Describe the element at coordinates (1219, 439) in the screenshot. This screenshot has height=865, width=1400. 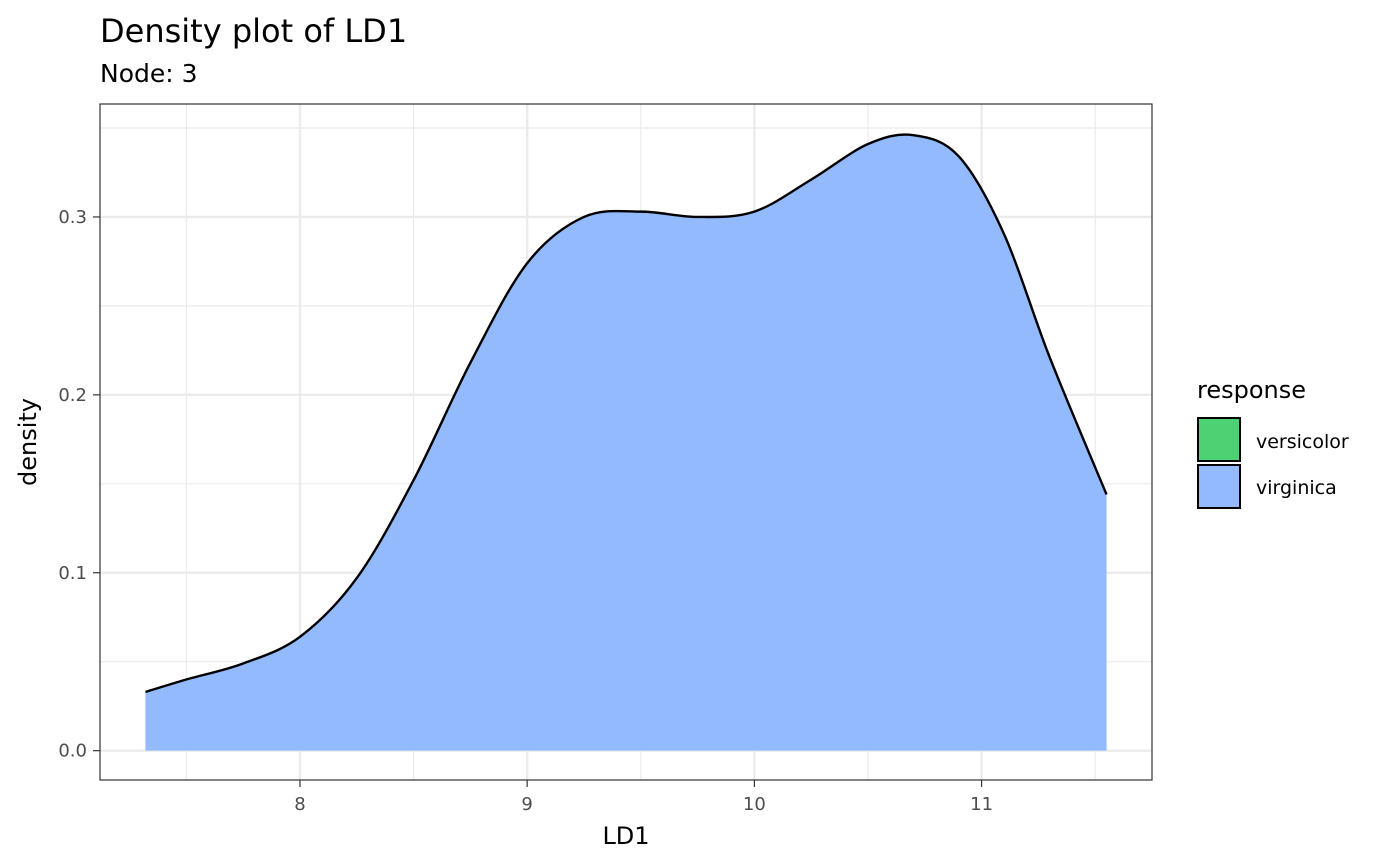
I see `legend-key-versicolor` at that location.